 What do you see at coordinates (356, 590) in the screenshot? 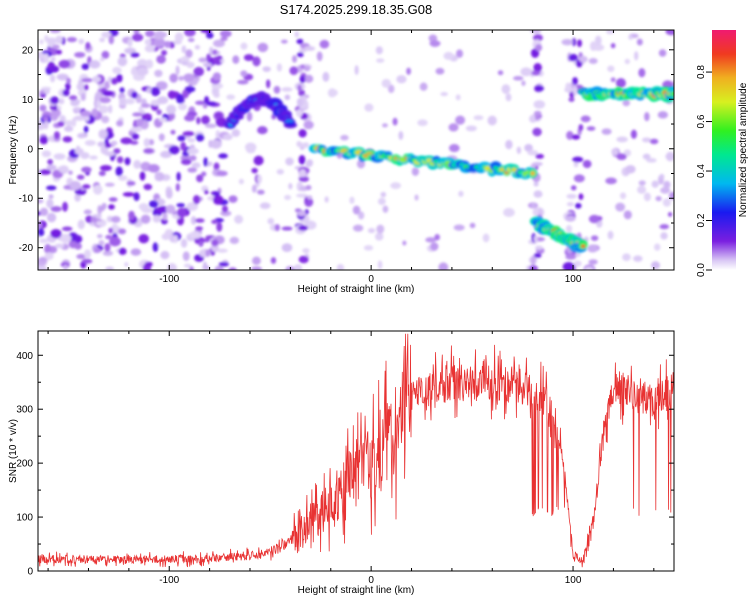
I see `snr-x-axis-label: Height of straight line (km)` at bounding box center [356, 590].